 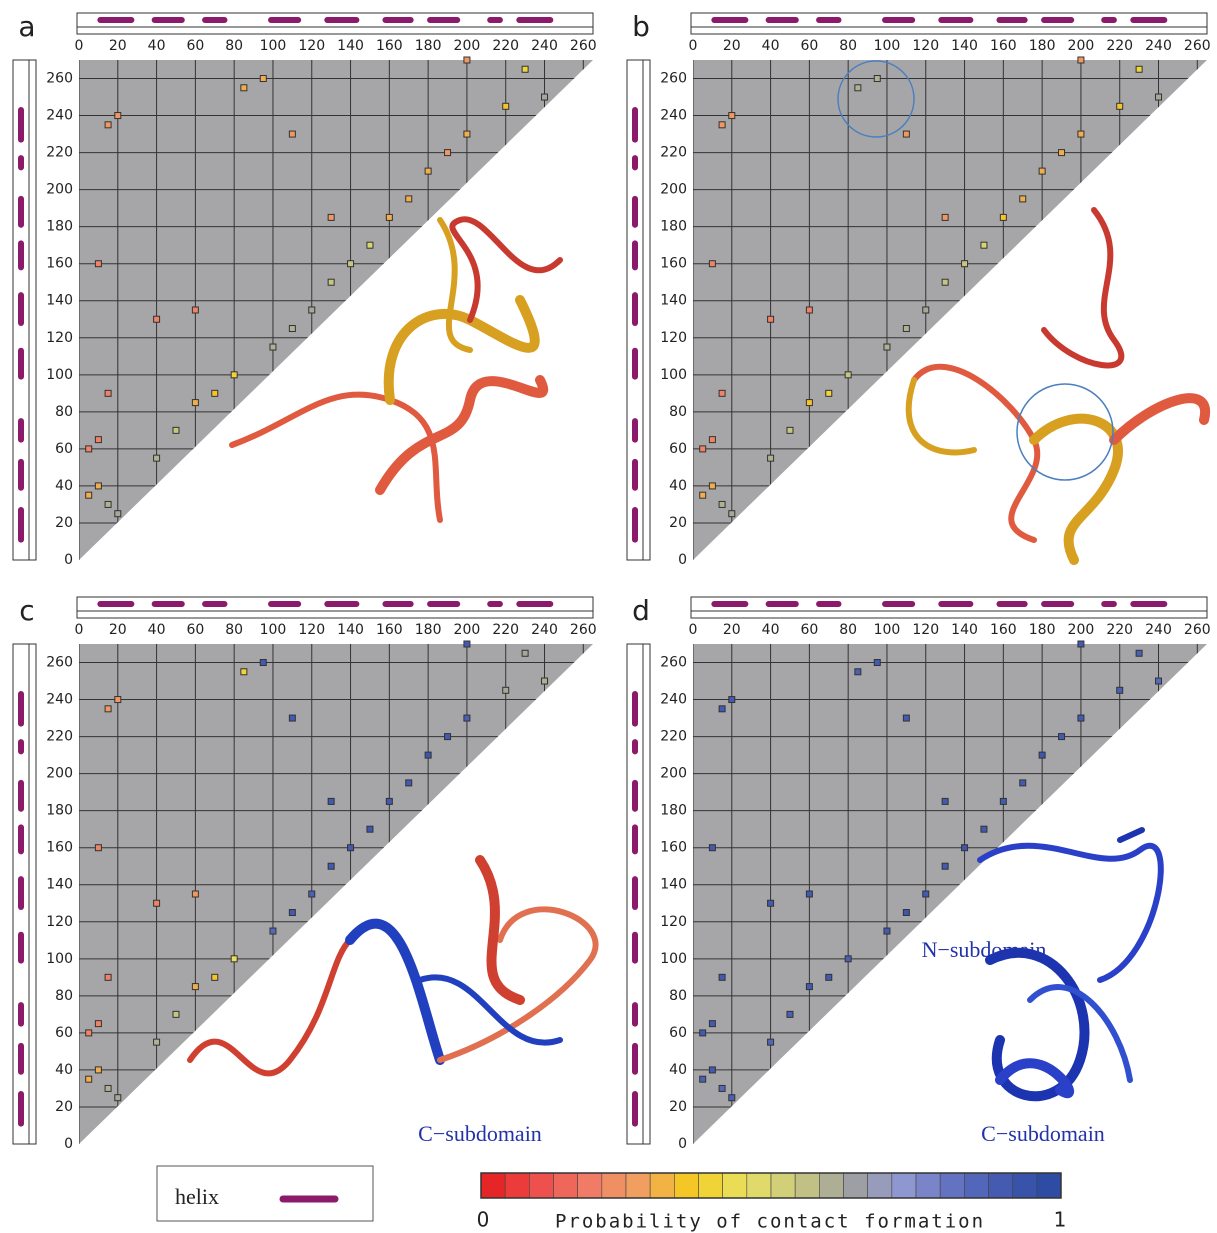 I want to click on x-tick-label: 60, so click(x=809, y=630).